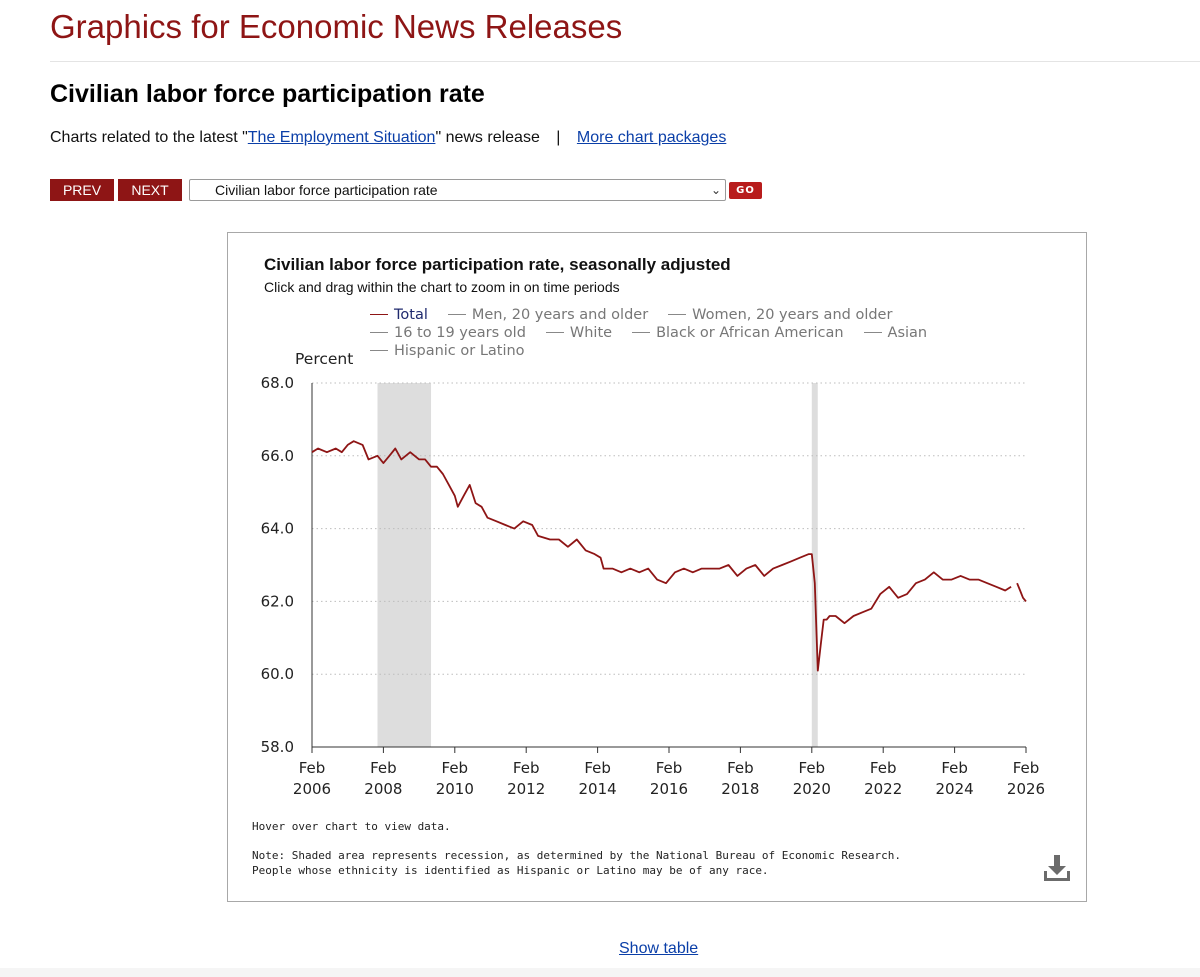 Image resolution: width=1200 pixels, height=977 pixels. I want to click on legend-row: Hispanic or Latino, so click(690, 351).